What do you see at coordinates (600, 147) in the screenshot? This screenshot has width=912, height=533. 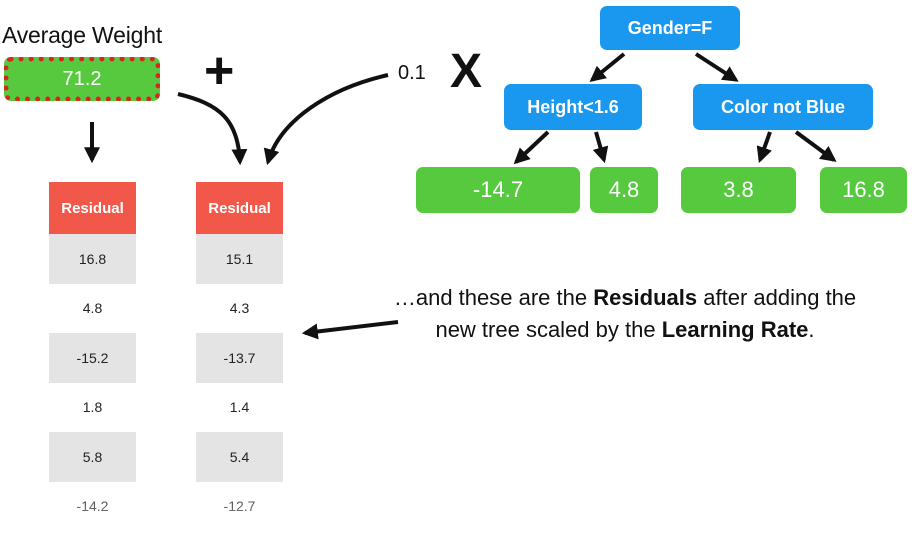 I see `edge-left-leaf2` at bounding box center [600, 147].